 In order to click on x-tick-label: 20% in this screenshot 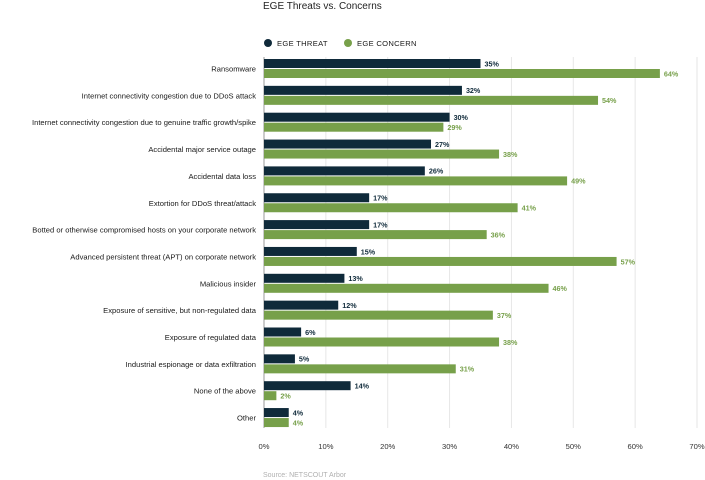, I will do `click(387, 446)`.